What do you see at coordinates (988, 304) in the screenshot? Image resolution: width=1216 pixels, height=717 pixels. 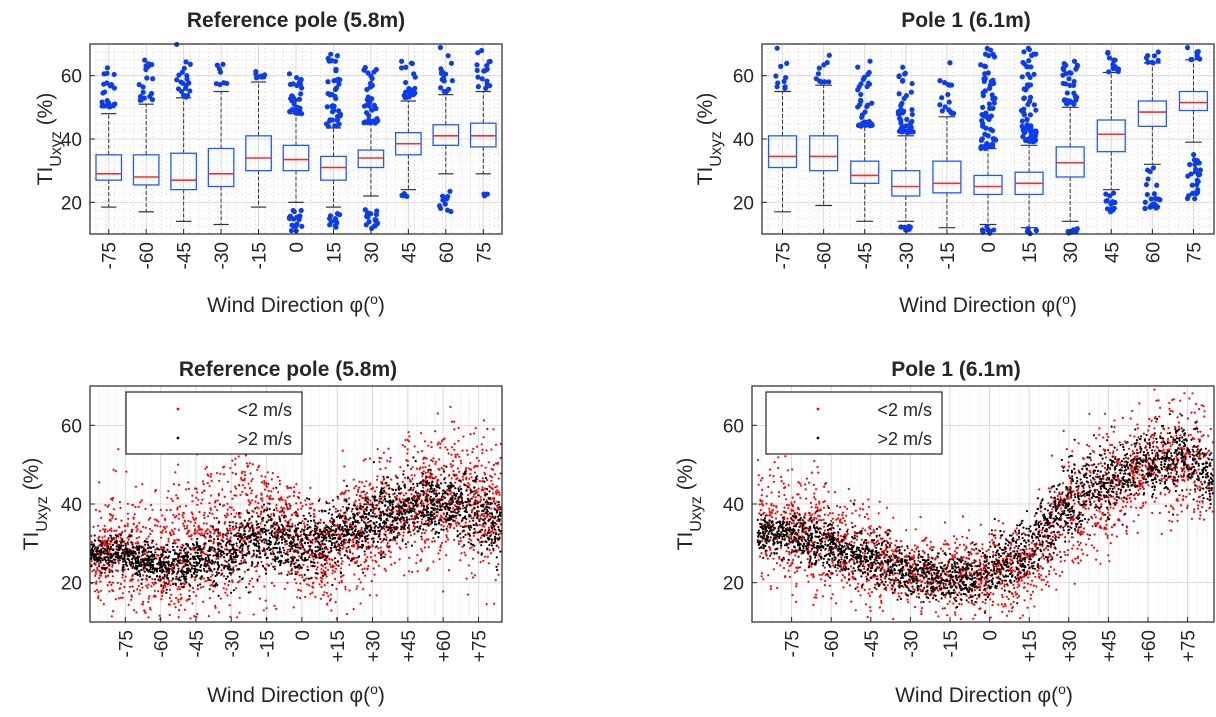 I see `x-axis-label: Wind Direction φ(o)` at bounding box center [988, 304].